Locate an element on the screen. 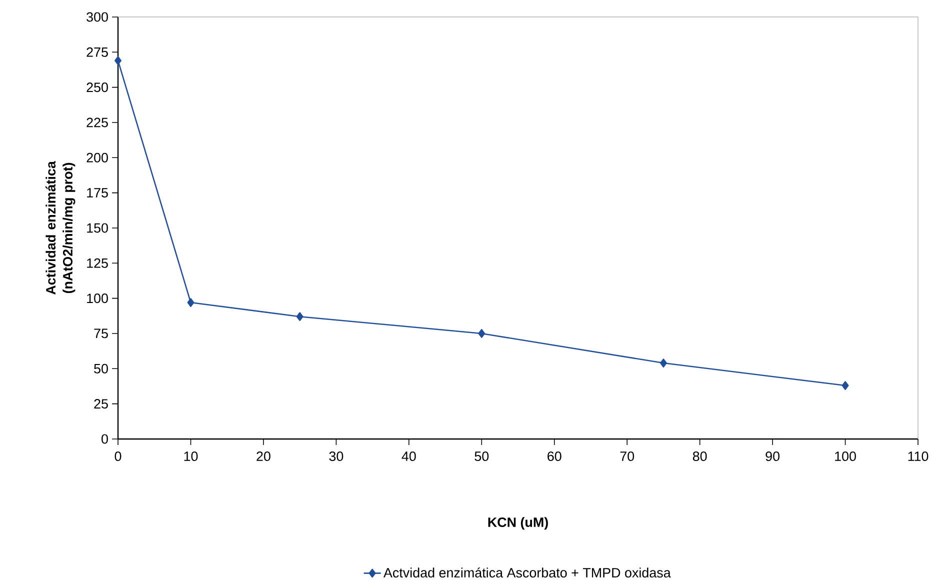 The height and width of the screenshot is (583, 941). y-tick-label: 200 is located at coordinates (97, 157).